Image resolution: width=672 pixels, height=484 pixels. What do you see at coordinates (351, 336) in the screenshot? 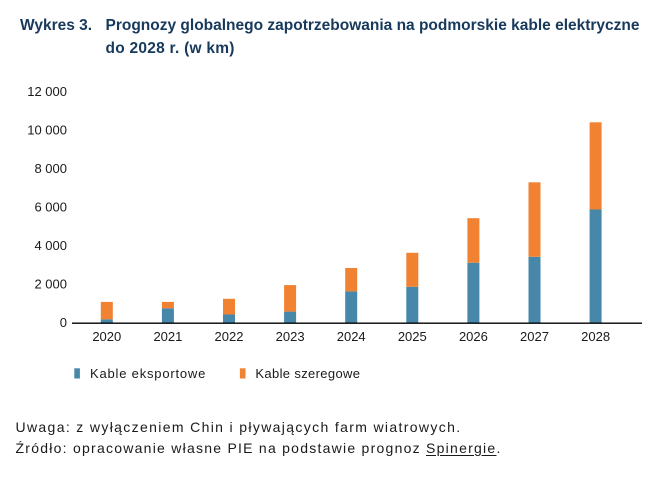
I see `svg-text: 2024` at bounding box center [351, 336].